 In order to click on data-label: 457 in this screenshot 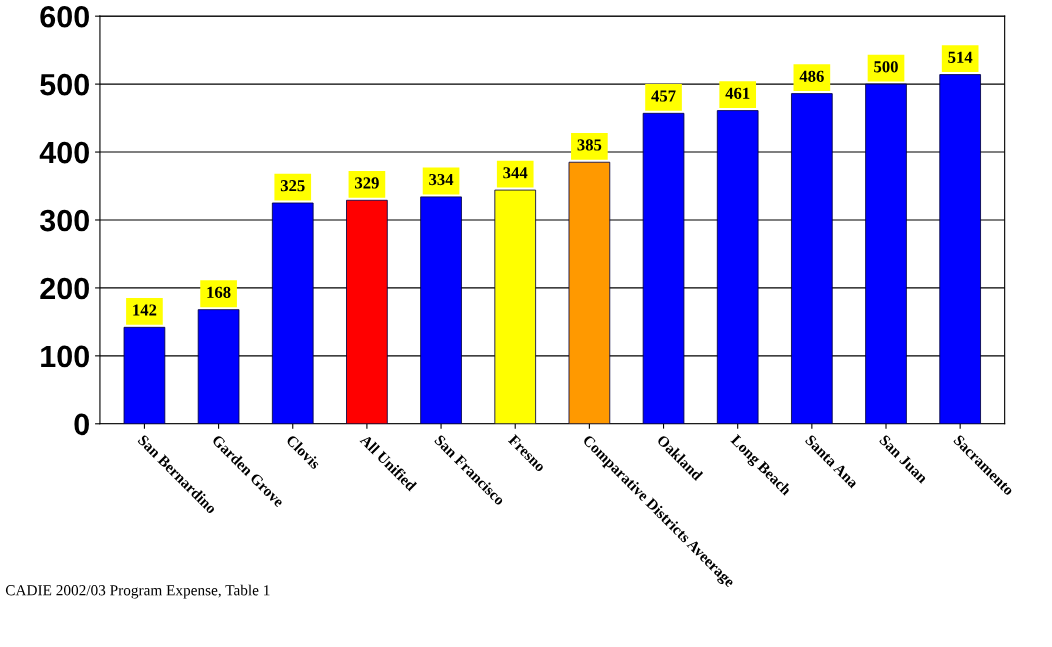, I will do `click(663, 96)`.